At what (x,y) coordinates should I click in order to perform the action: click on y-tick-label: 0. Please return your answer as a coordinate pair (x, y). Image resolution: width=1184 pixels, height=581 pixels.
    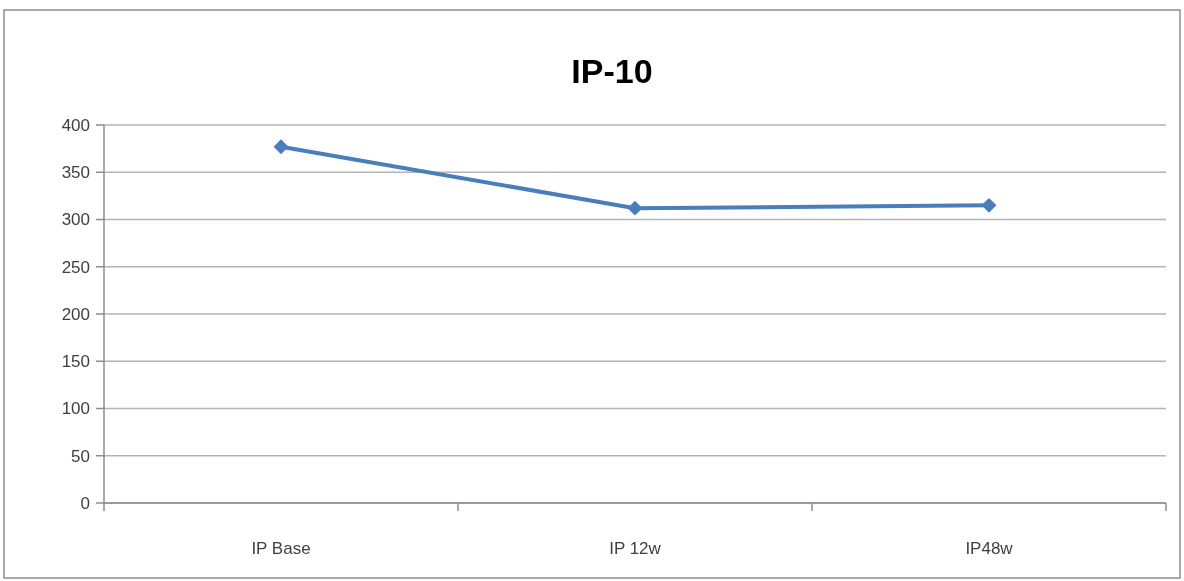
    Looking at the image, I should click on (85, 503).